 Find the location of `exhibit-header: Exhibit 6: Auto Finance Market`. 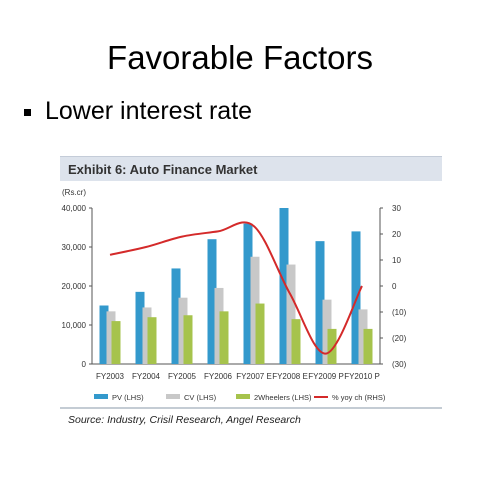

exhibit-header: Exhibit 6: Auto Finance Market is located at coordinates (251, 168).